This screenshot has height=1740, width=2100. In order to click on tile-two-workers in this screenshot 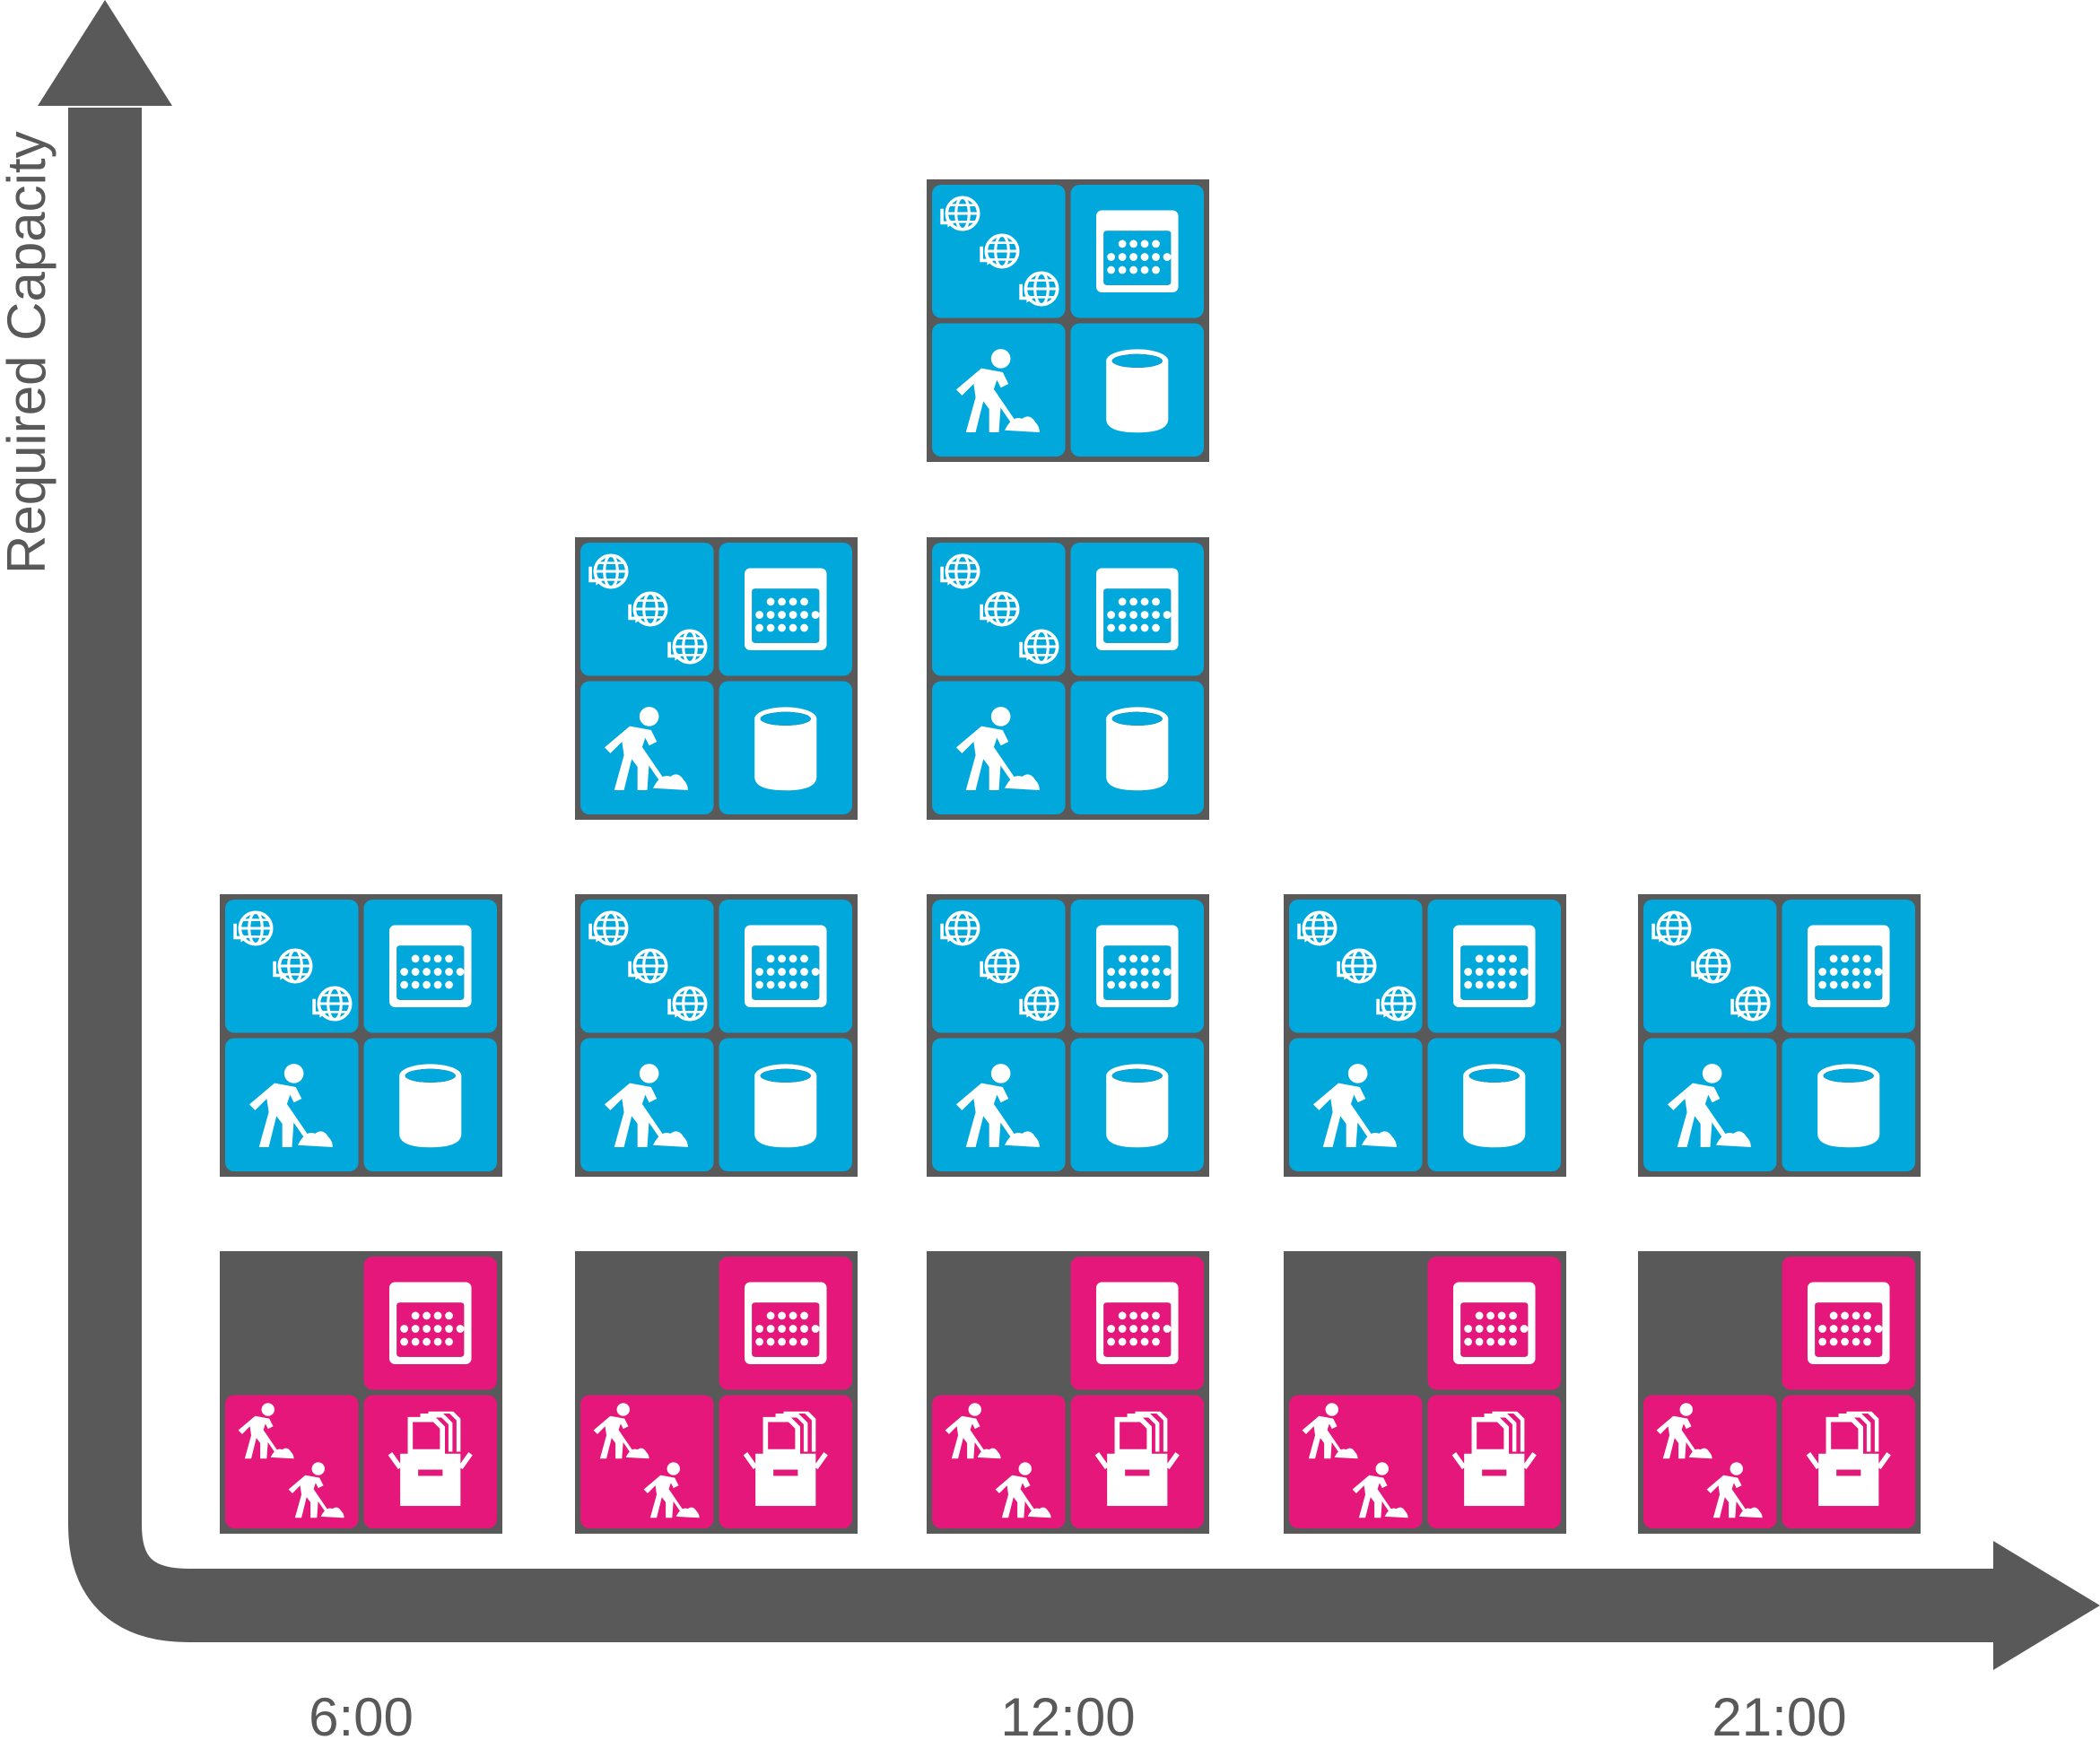, I will do `click(1356, 1462)`.